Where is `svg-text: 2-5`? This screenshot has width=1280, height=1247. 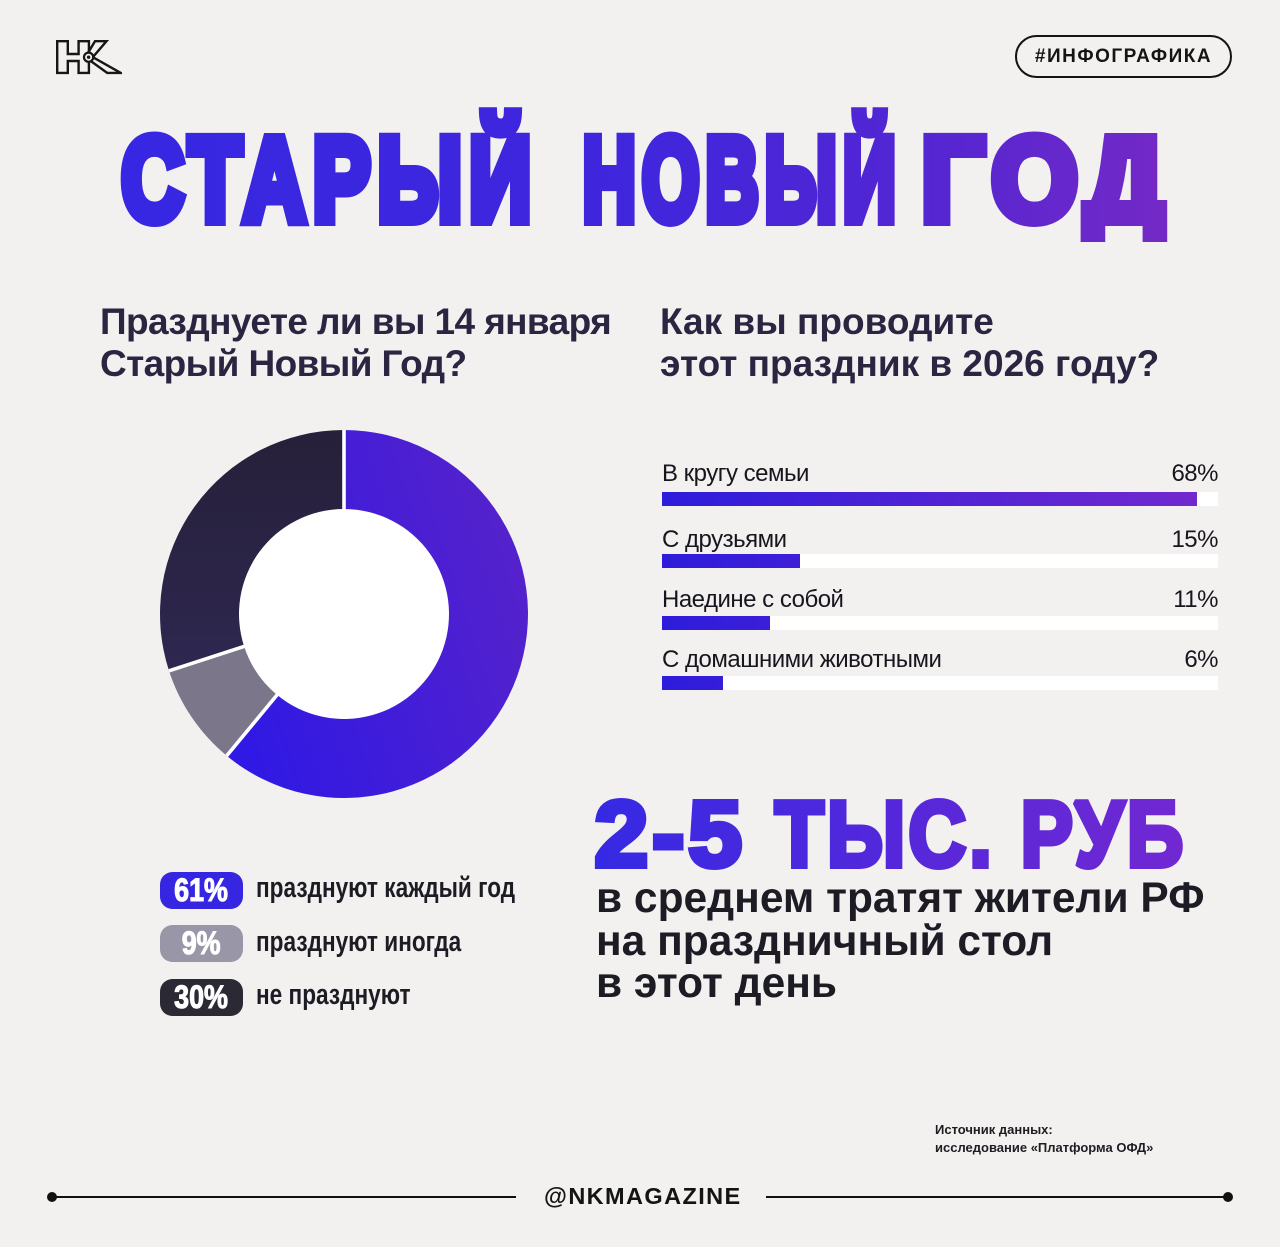 svg-text: 2-5 is located at coordinates (670, 834).